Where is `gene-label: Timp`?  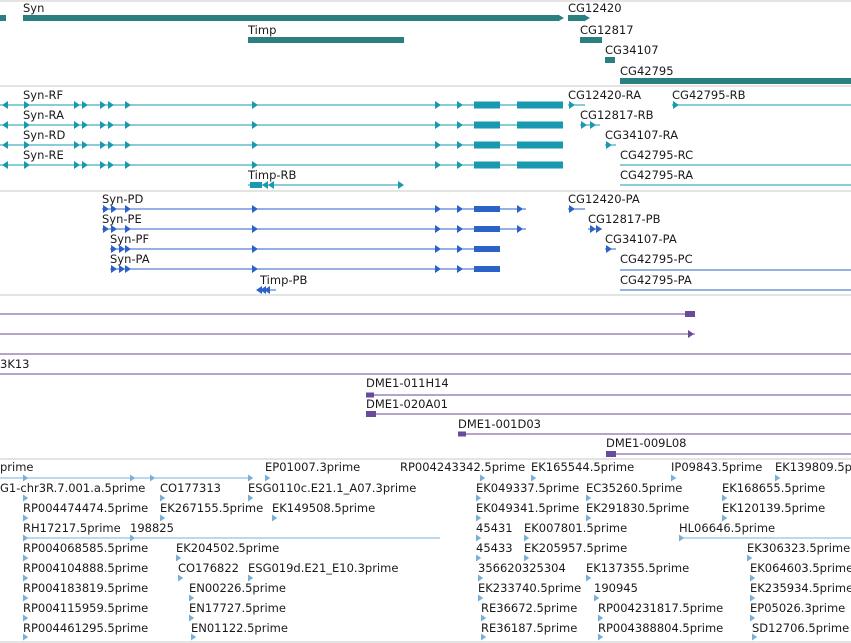
gene-label: Timp is located at coordinates (261, 30).